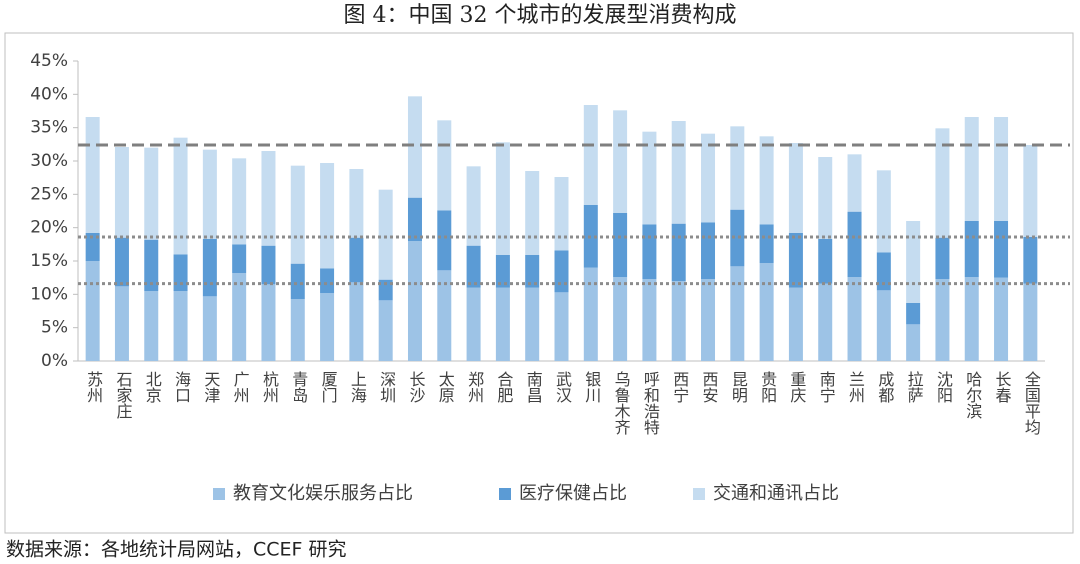 This screenshot has width=1080, height=564. I want to click on x-tick-label: 西宁, so click(679, 387).